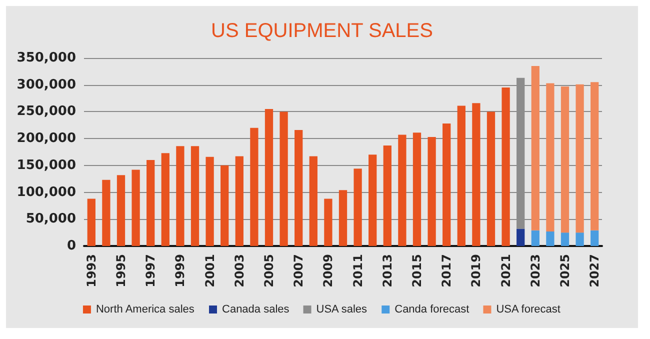 The width and height of the screenshot is (650, 339). Describe the element at coordinates (447, 271) in the screenshot. I see `x-tick-label: 2017` at that location.